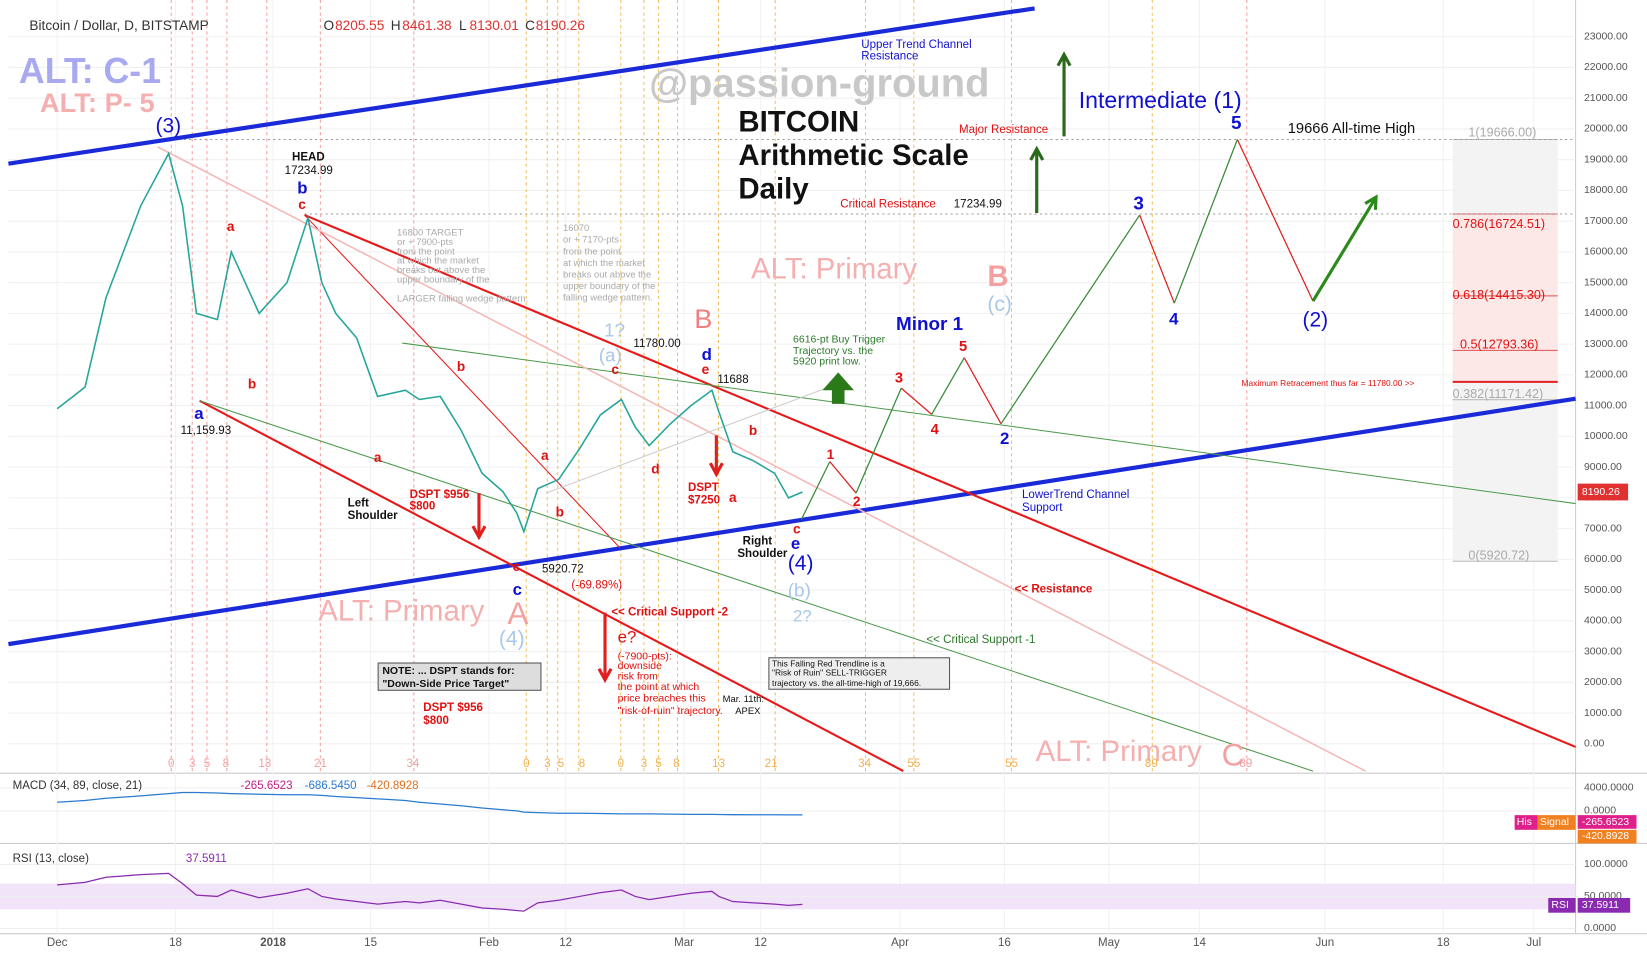 The height and width of the screenshot is (962, 1647). Describe the element at coordinates (1233, 755) in the screenshot. I see `annotation: C` at that location.